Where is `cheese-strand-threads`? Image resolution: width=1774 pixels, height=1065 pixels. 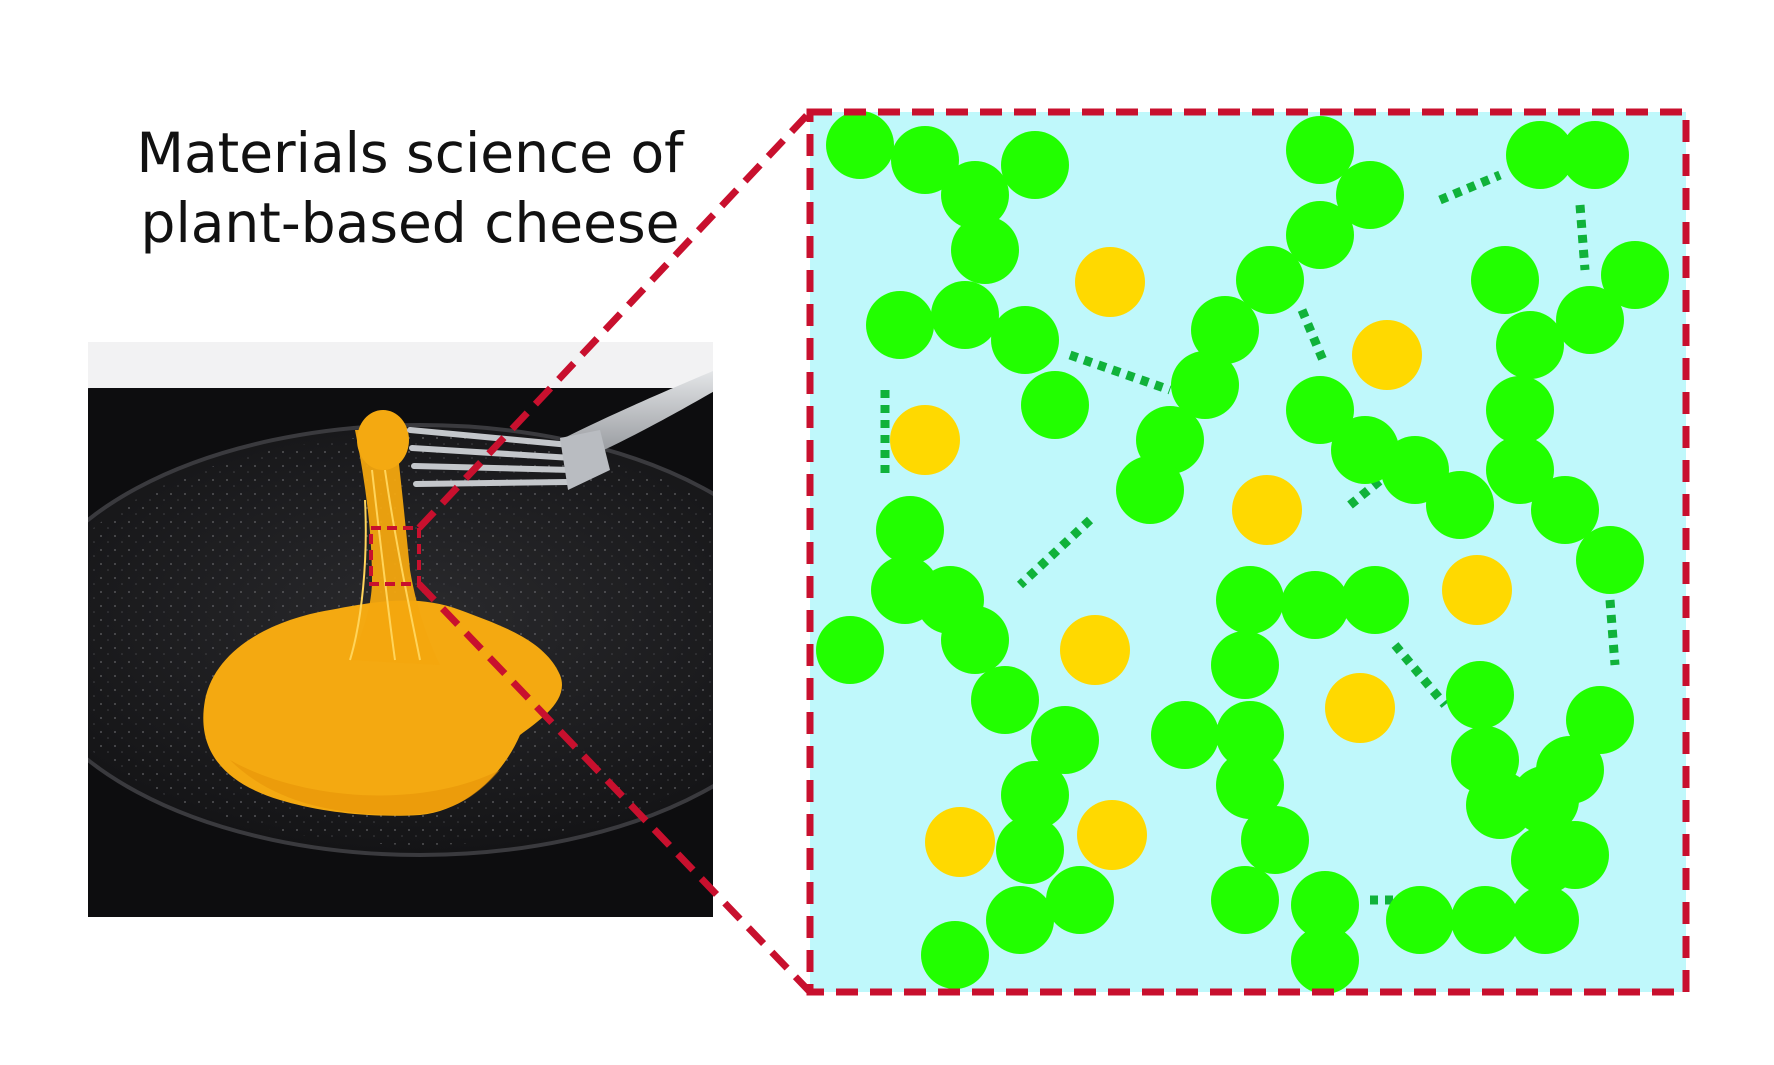
cheese-strand-threads is located at coordinates (385, 565).